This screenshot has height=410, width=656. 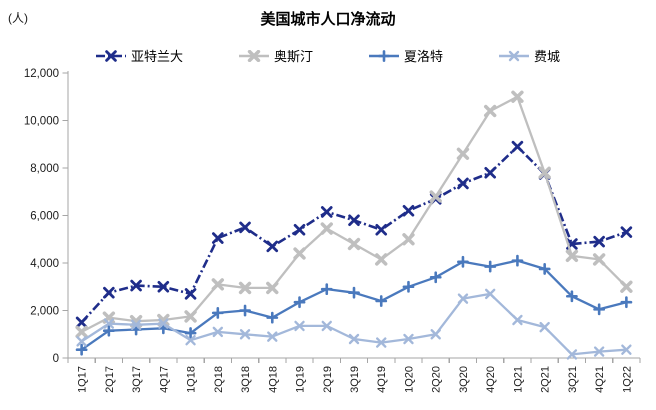 What do you see at coordinates (546, 379) in the screenshot?
I see `x-tick-label: 2Q21` at bounding box center [546, 379].